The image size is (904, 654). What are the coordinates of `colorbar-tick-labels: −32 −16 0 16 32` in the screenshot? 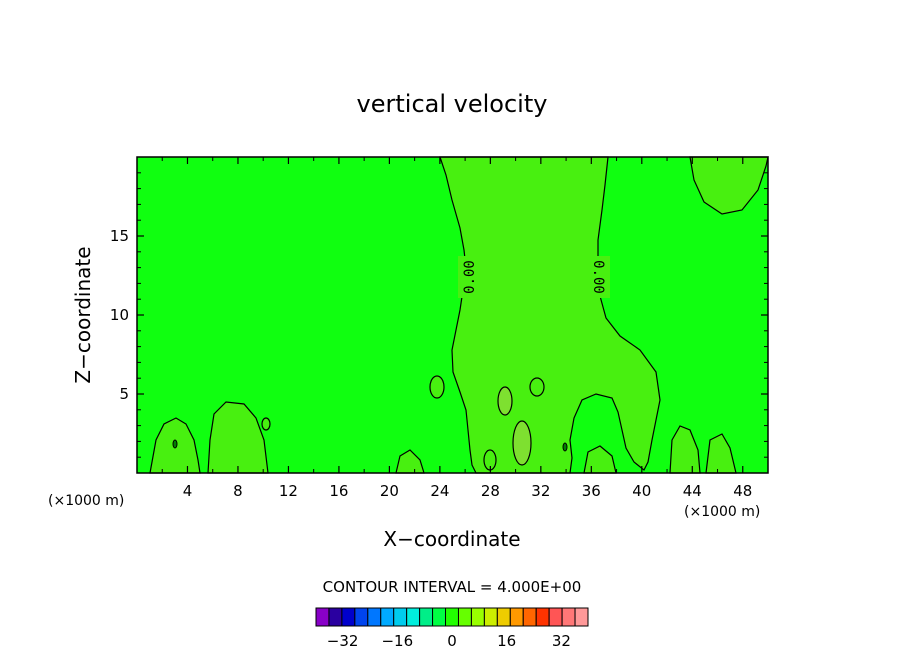 It's located at (449, 641).